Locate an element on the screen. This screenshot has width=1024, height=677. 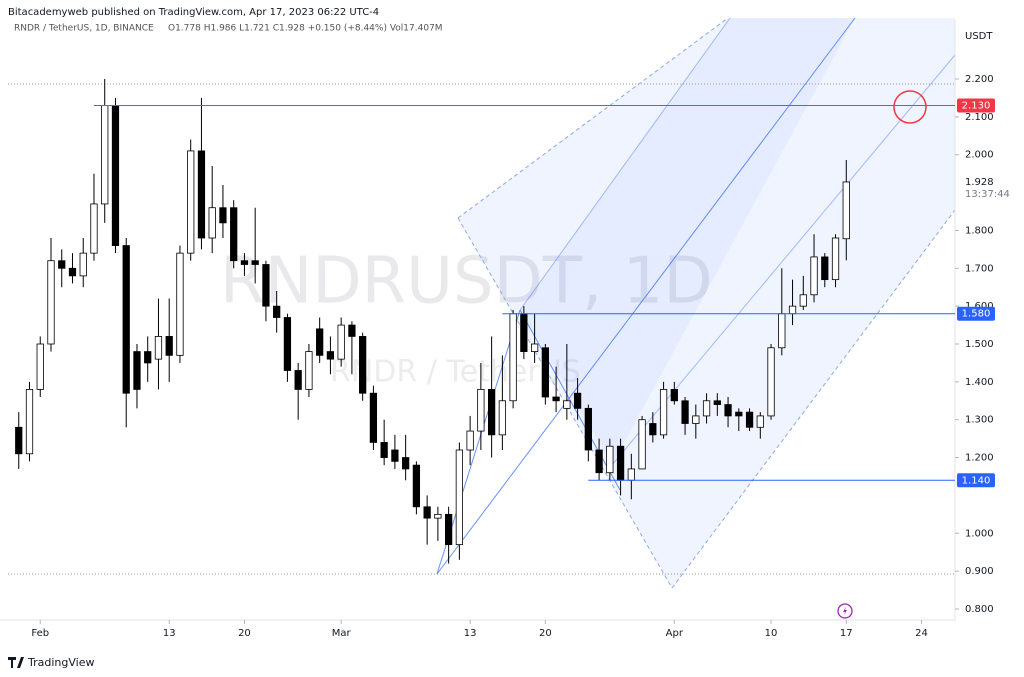
price-tag-label: 1.140 is located at coordinates (976, 480).